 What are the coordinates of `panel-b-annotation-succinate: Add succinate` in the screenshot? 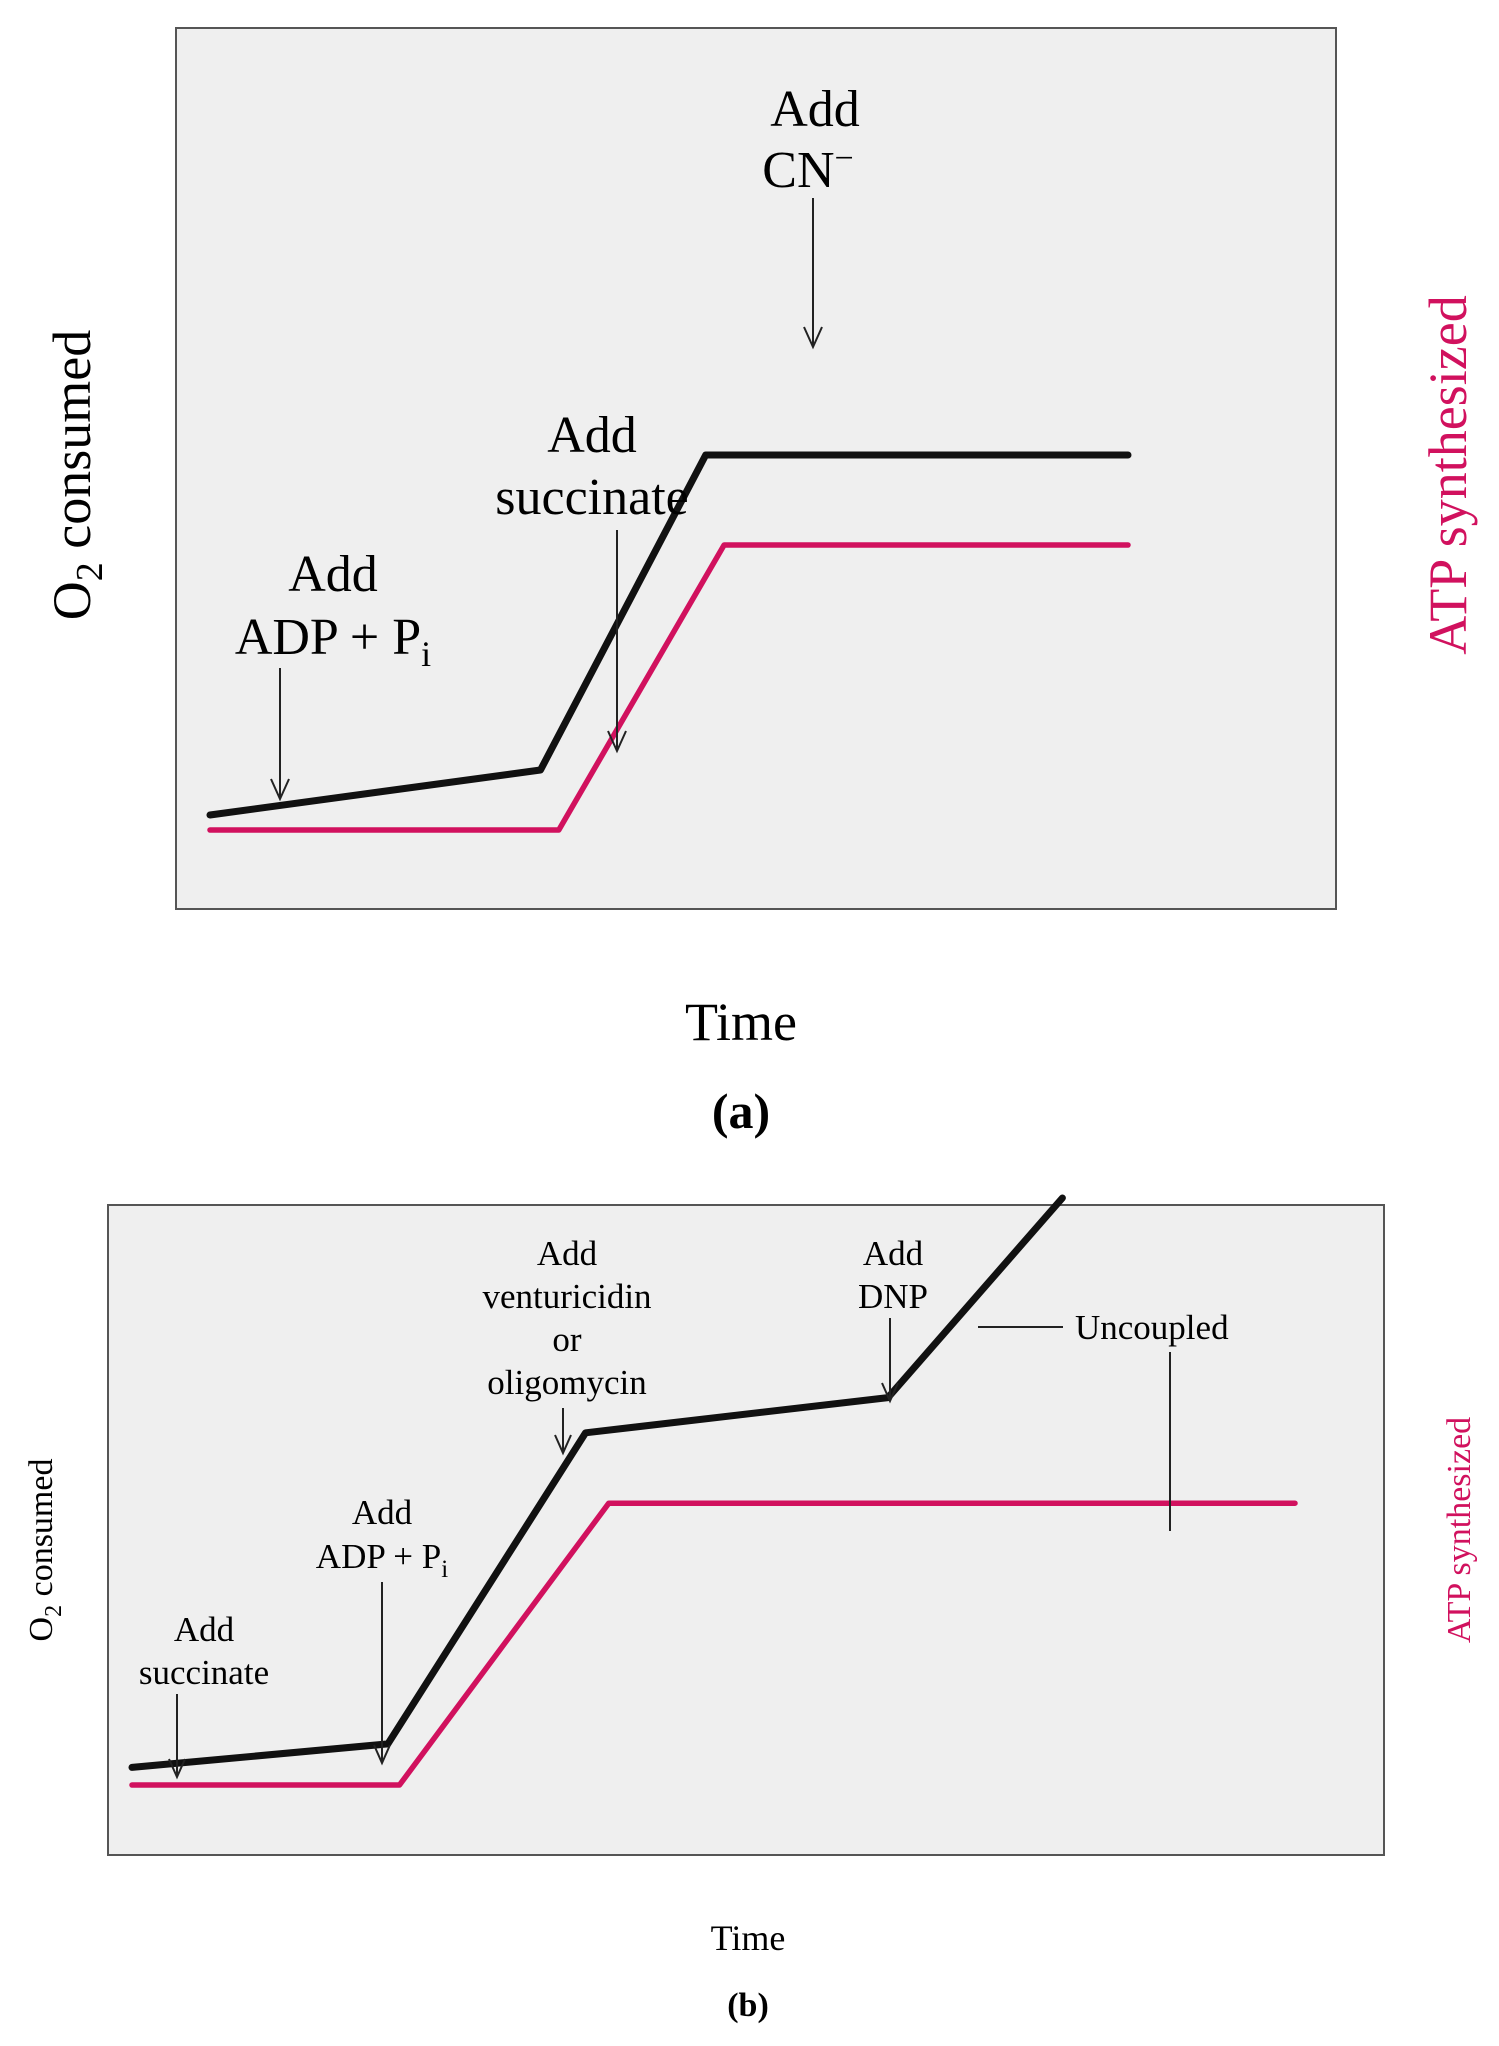 It's located at (204, 1695).